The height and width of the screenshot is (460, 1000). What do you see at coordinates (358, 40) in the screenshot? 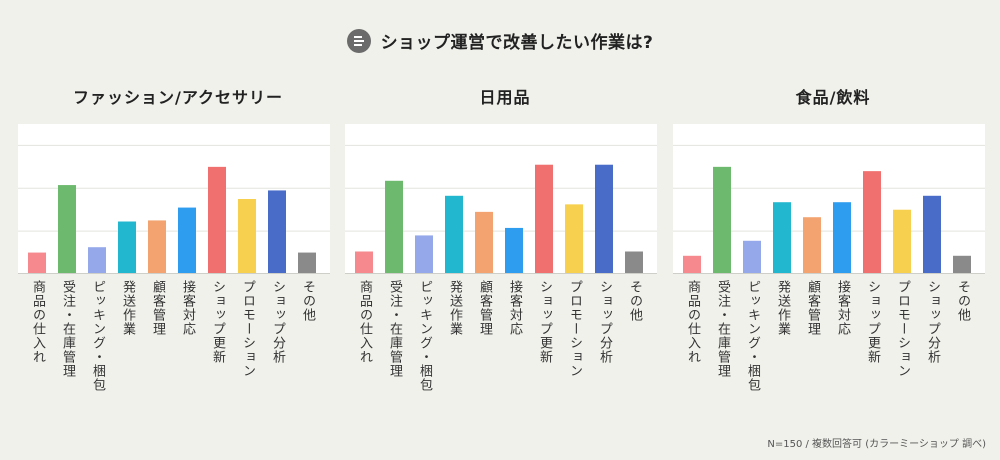
I see `menu-lines-icon` at bounding box center [358, 40].